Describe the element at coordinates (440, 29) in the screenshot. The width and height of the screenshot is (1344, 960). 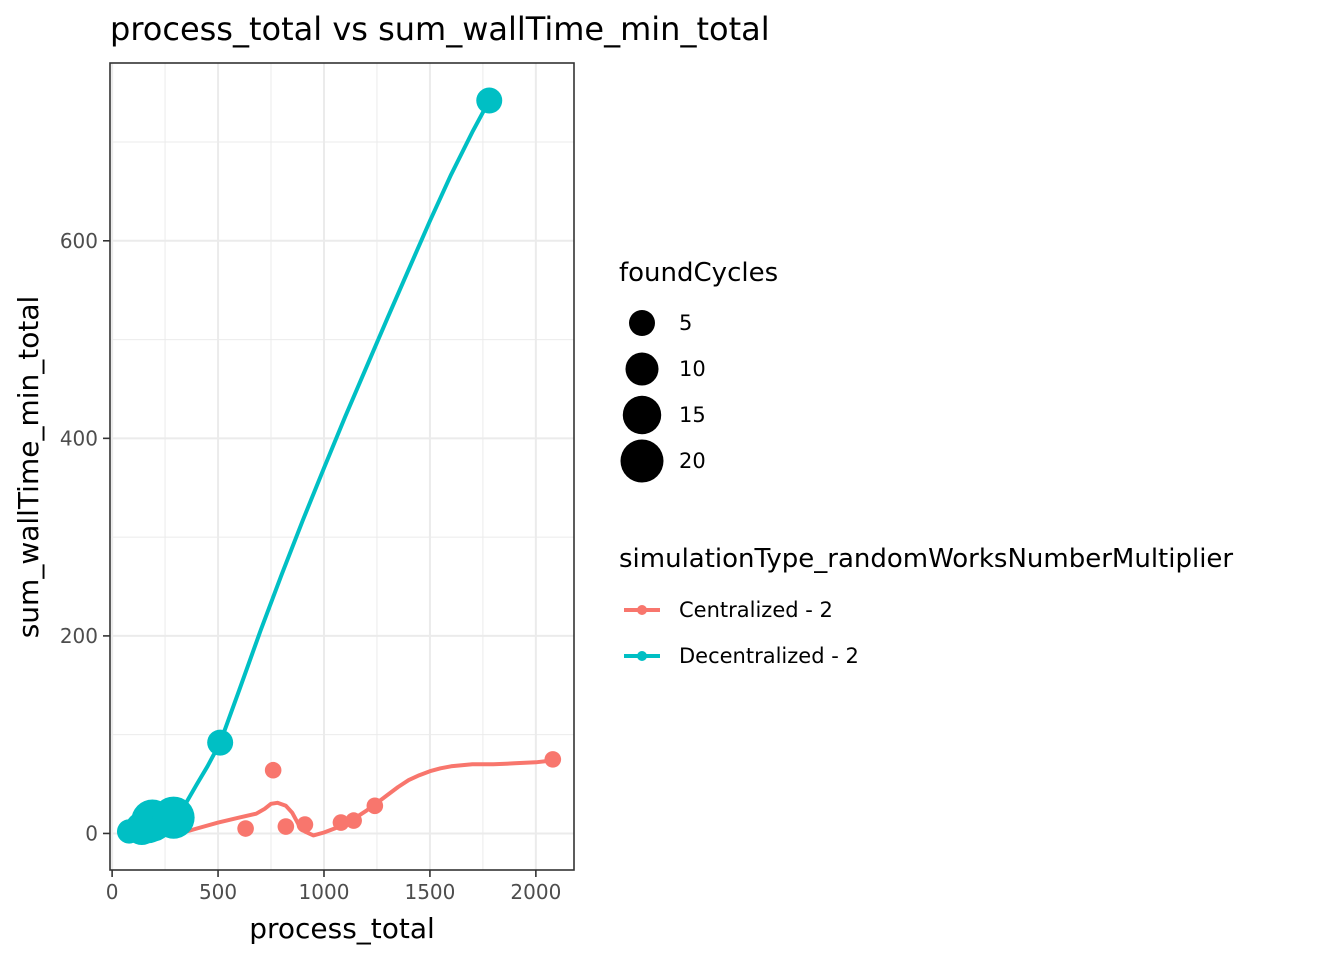
I see `chart-title: process_total vs sum_wallTime_min_total` at that location.